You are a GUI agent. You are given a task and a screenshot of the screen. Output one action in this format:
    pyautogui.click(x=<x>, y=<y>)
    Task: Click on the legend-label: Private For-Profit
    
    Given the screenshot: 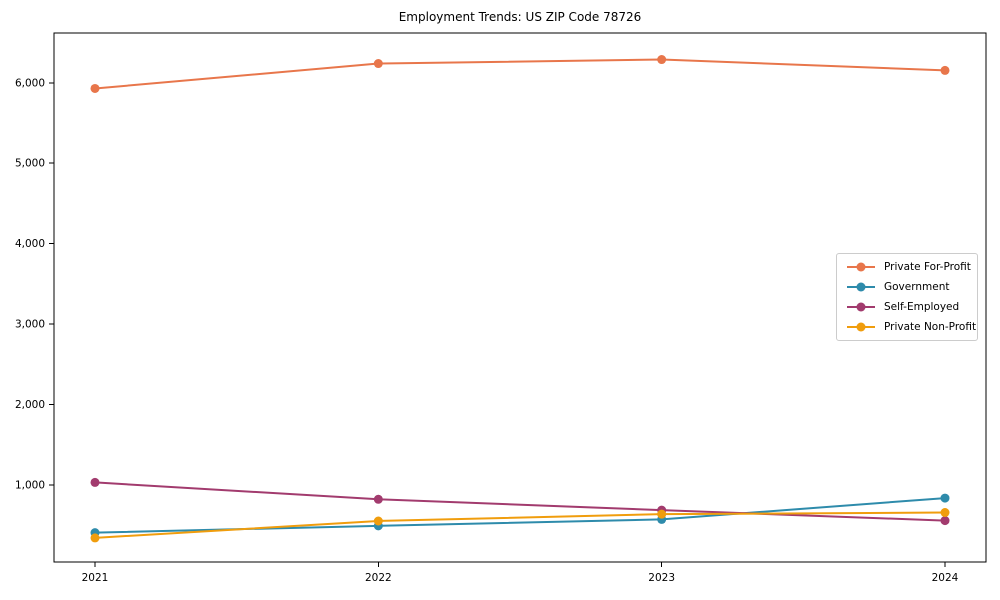 What is the action you would take?
    pyautogui.click(x=927, y=267)
    